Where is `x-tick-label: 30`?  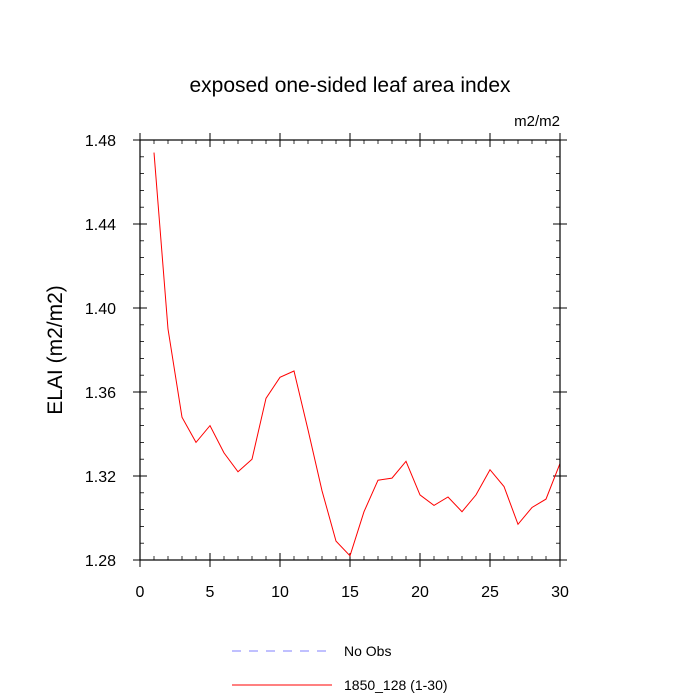
x-tick-label: 30 is located at coordinates (560, 592).